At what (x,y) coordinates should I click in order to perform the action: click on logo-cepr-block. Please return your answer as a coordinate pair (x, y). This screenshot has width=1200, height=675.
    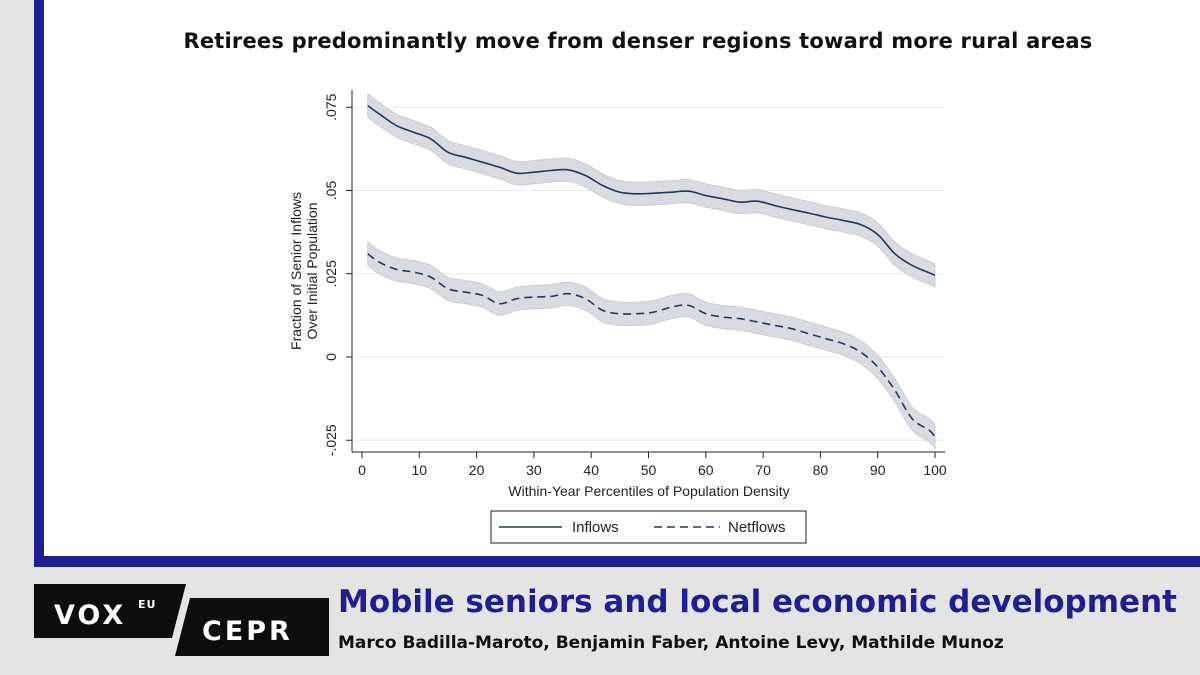
    Looking at the image, I should click on (252, 627).